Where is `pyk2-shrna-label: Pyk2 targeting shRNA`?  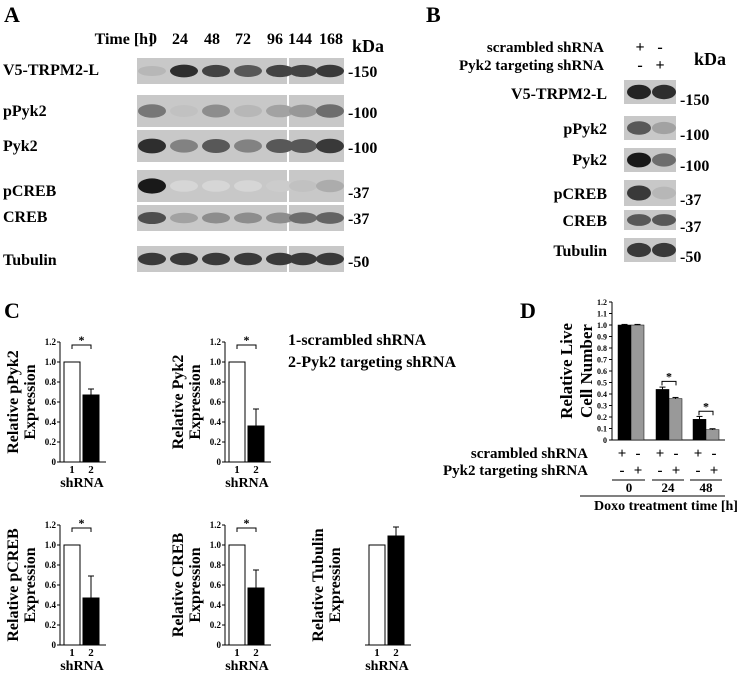
pyk2-shrna-label: Pyk2 targeting shRNA is located at coordinates (531, 66).